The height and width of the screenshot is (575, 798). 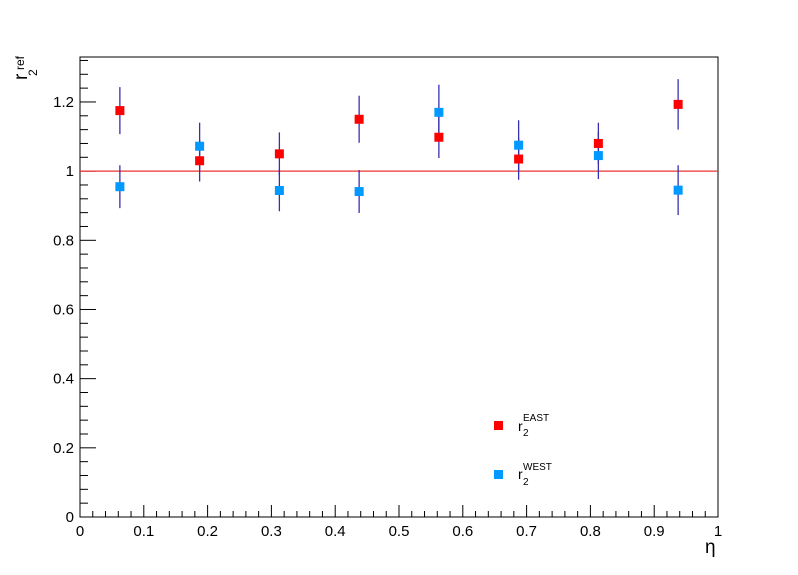 What do you see at coordinates (526, 482) in the screenshot?
I see `legend-label-west-sub: 2` at bounding box center [526, 482].